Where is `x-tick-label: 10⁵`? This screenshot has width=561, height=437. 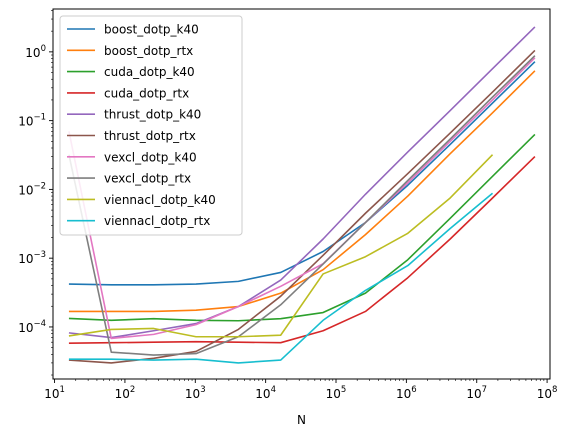
x-tick-label: 10⁵ is located at coordinates (336, 393).